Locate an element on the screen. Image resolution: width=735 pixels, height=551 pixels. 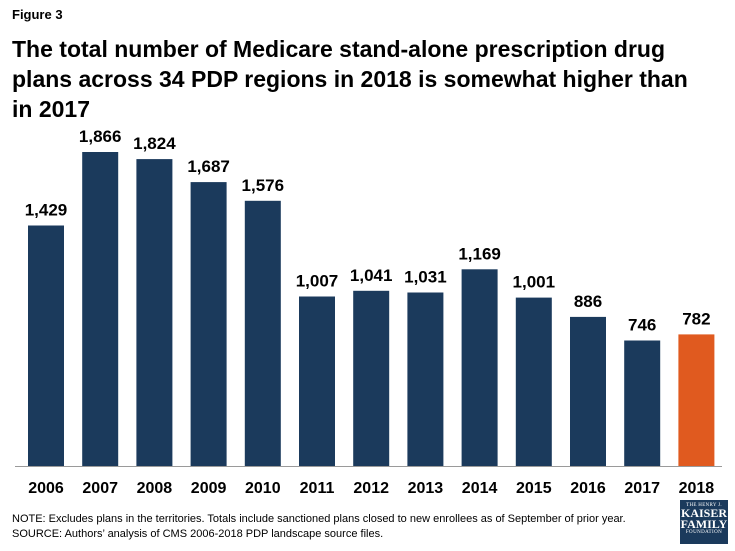
data-label-2009: 1,687 is located at coordinates (208, 166).